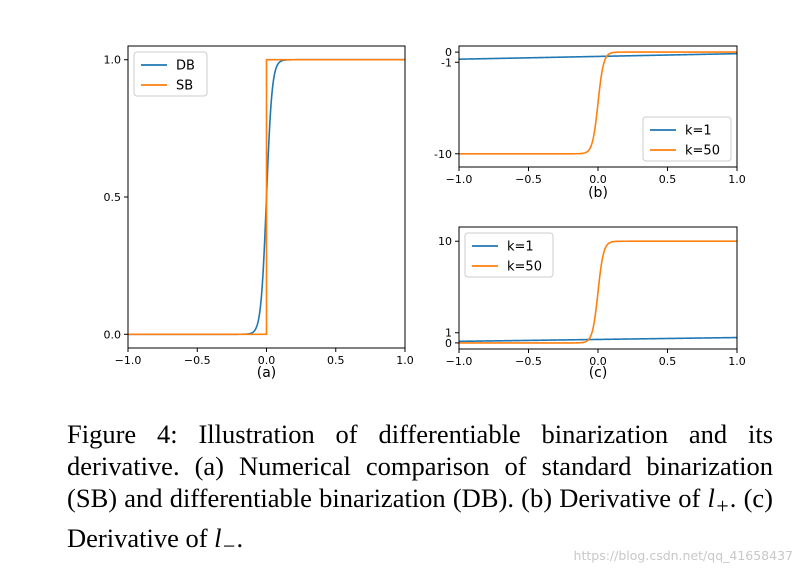 This screenshot has height=577, width=805. I want to click on chart-c-sublabel: (c), so click(598, 373).